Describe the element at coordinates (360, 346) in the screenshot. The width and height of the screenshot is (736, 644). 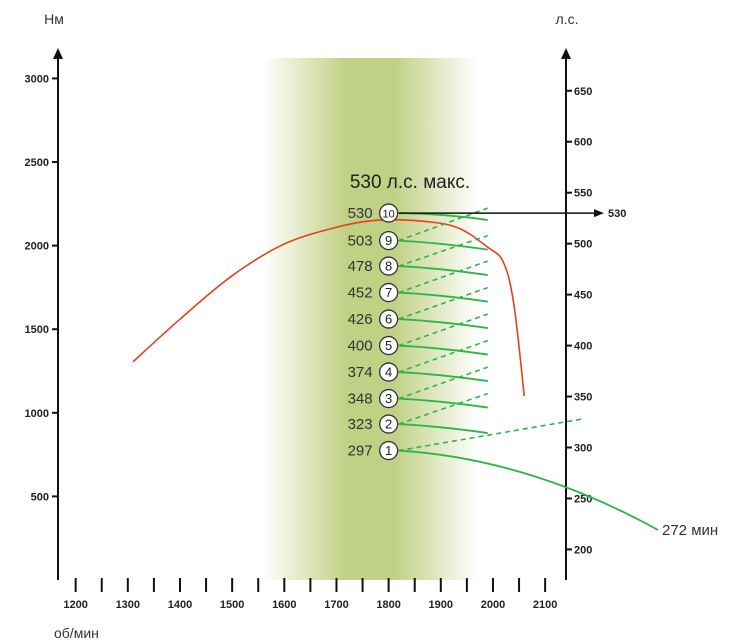
I see `gear-hp-label: 400` at that location.